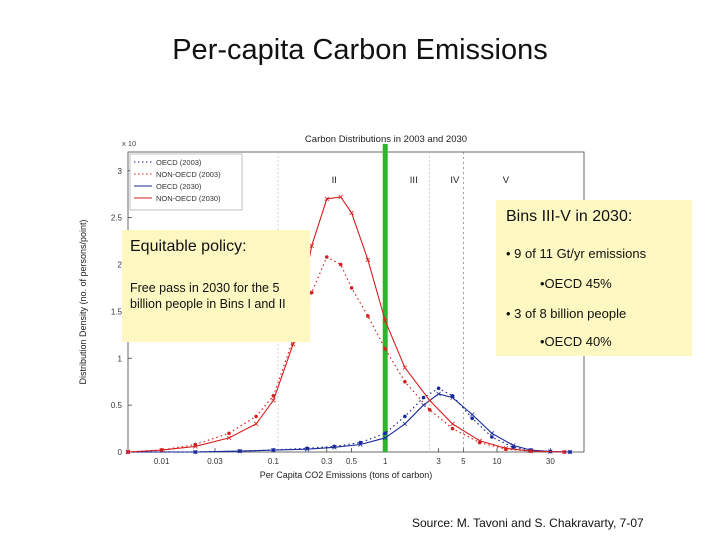 This screenshot has height=540, width=720. What do you see at coordinates (179, 162) in the screenshot?
I see `legend-label: OECD (2003)` at bounding box center [179, 162].